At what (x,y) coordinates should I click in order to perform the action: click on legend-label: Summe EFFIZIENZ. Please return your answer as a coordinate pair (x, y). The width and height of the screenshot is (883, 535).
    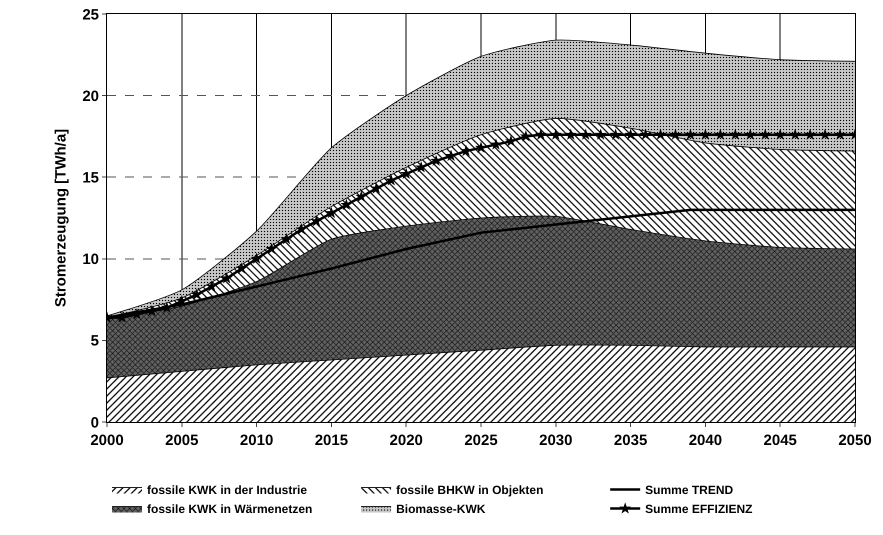
    Looking at the image, I should click on (699, 509).